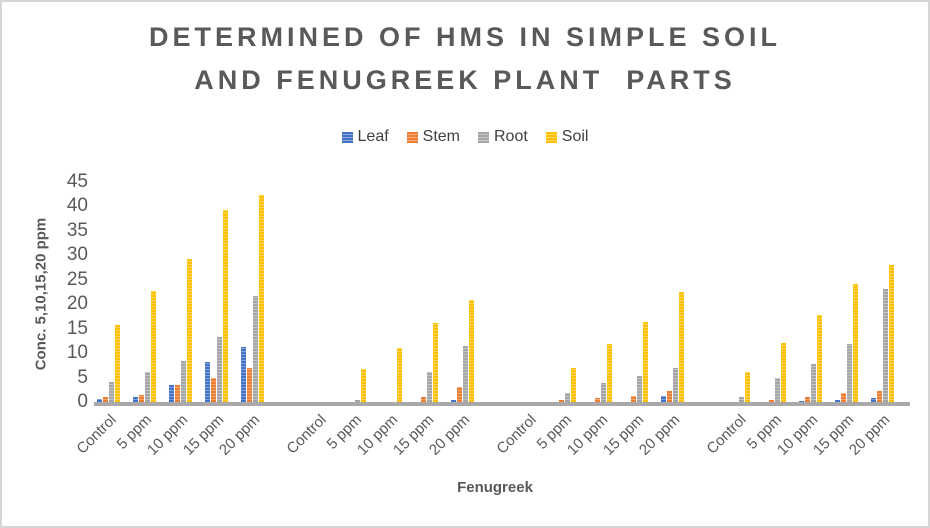 The height and width of the screenshot is (528, 930). Describe the element at coordinates (441, 136) in the screenshot. I see `legend-label-stem: Stem` at that location.